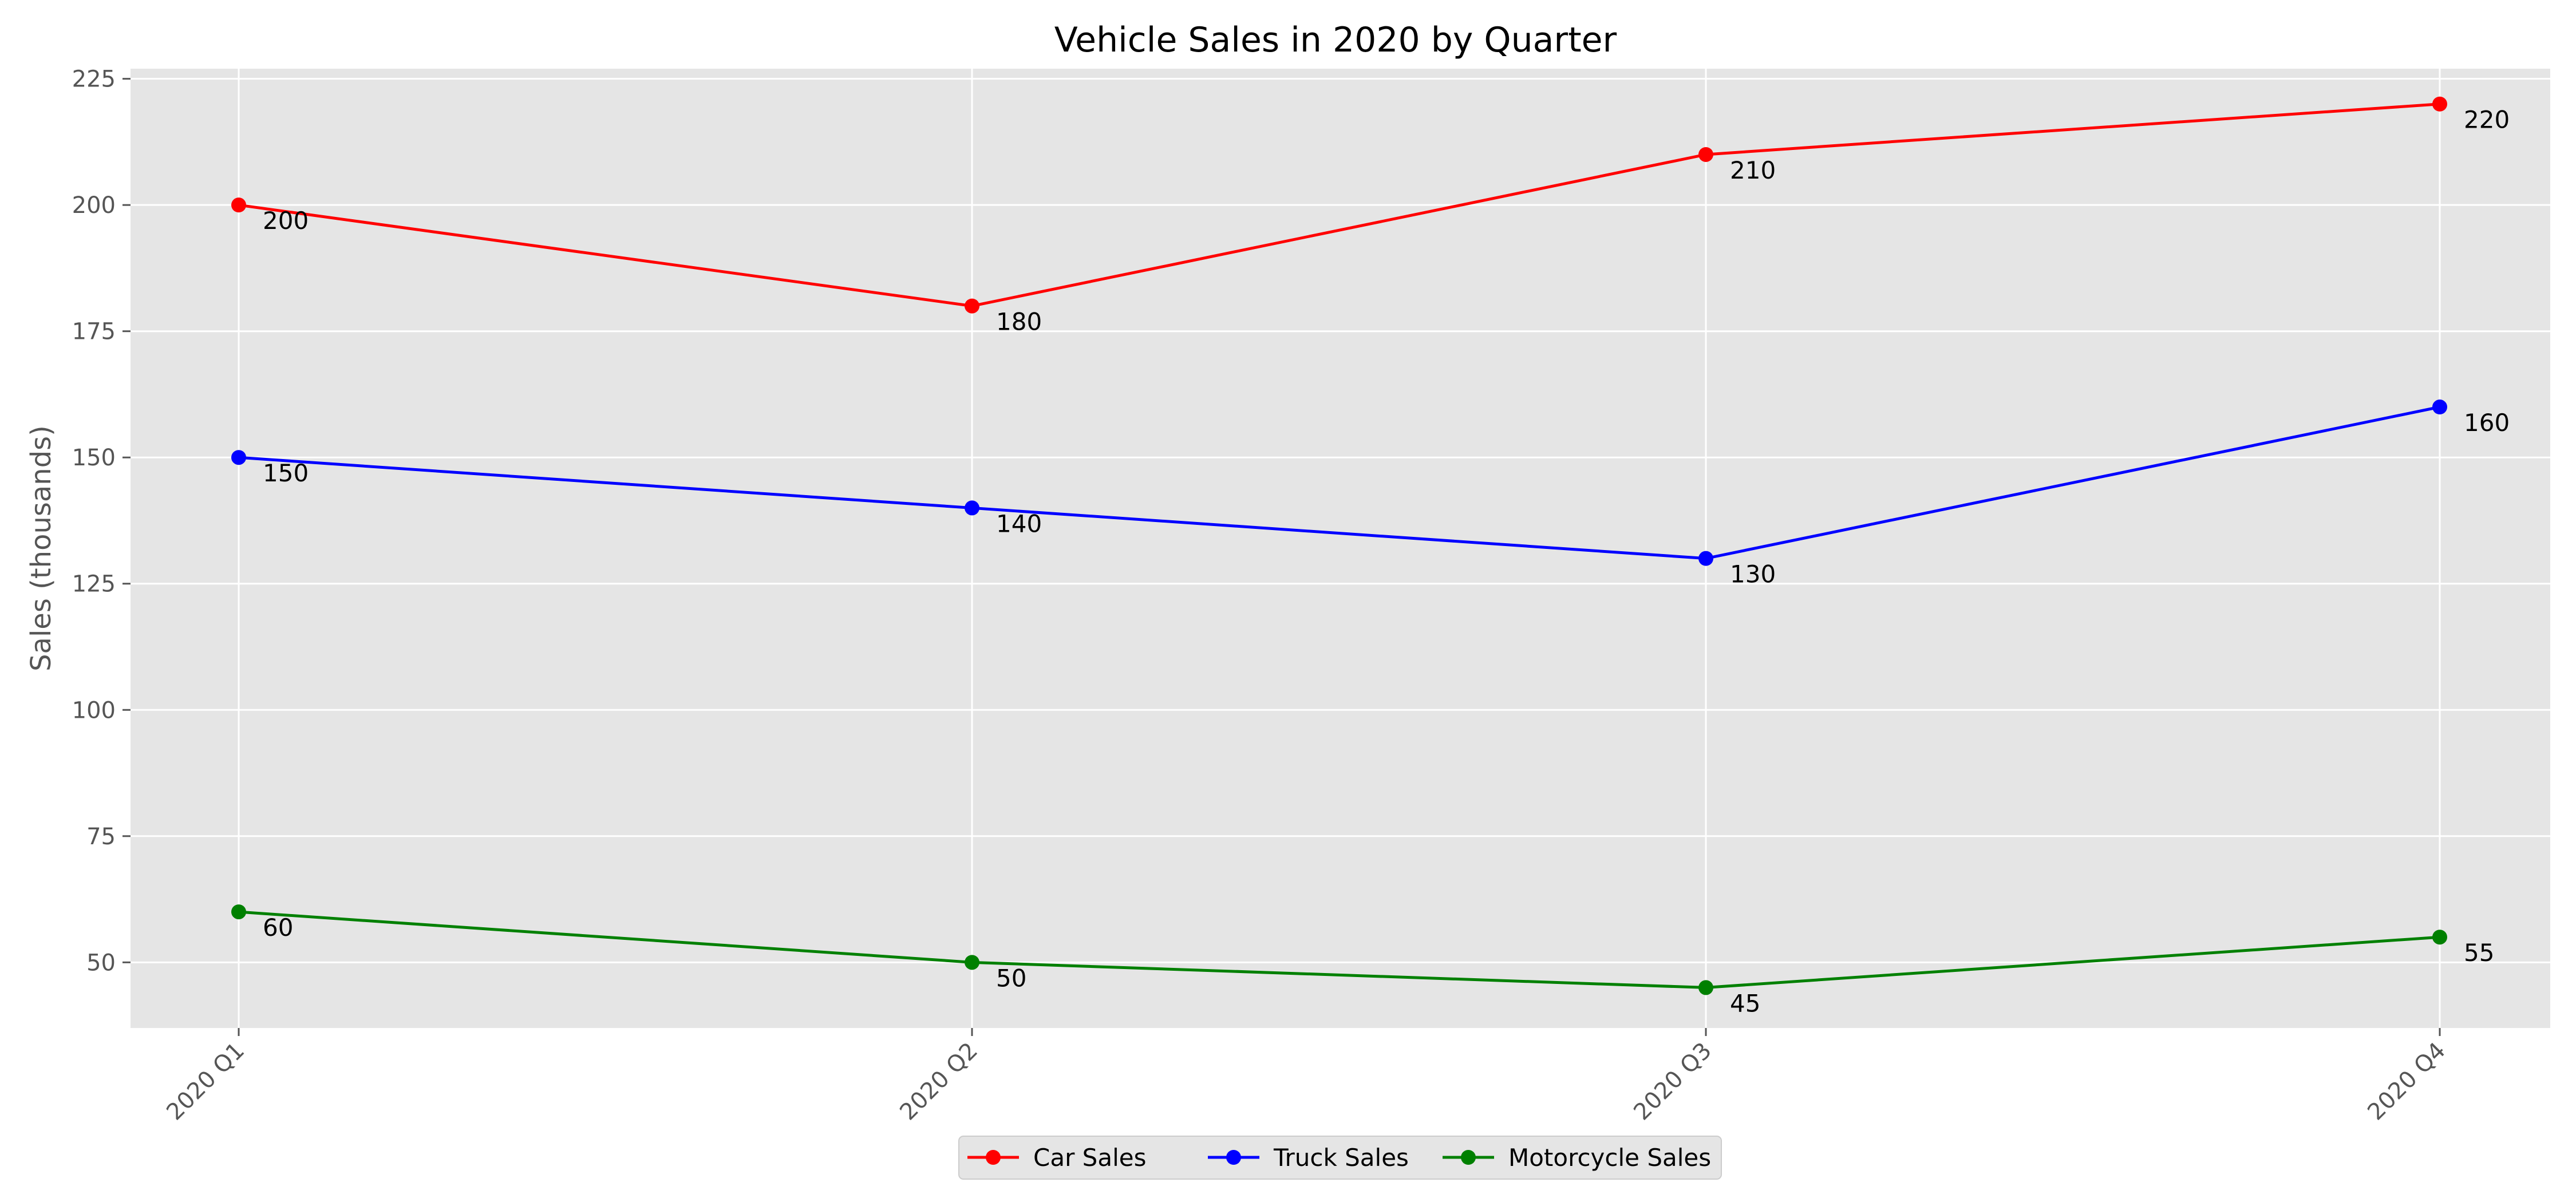  What do you see at coordinates (1011, 978) in the screenshot?
I see `data-label: 50` at bounding box center [1011, 978].